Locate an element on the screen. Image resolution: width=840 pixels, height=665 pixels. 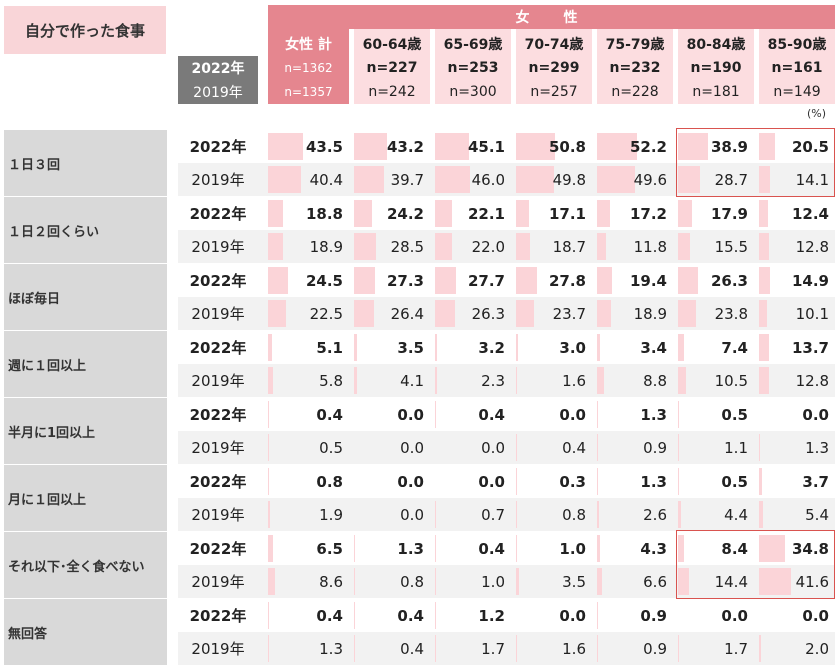
data-cell: 12.4 is located at coordinates (797, 213).